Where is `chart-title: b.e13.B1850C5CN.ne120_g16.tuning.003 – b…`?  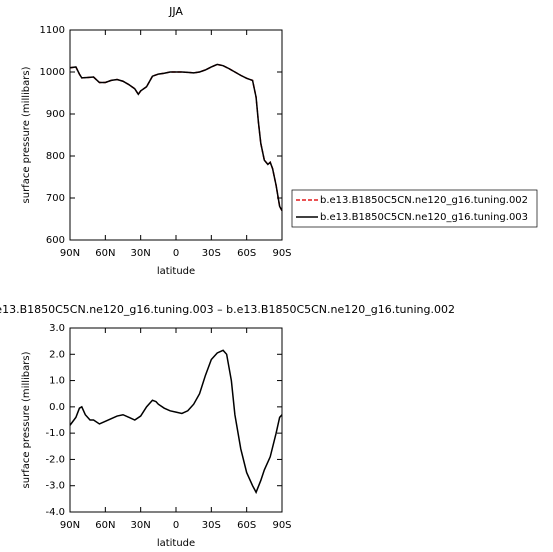
chart-title: b.e13.B1850C5CN.ne120_g16.tuning.003 – b… is located at coordinates (227, 309).